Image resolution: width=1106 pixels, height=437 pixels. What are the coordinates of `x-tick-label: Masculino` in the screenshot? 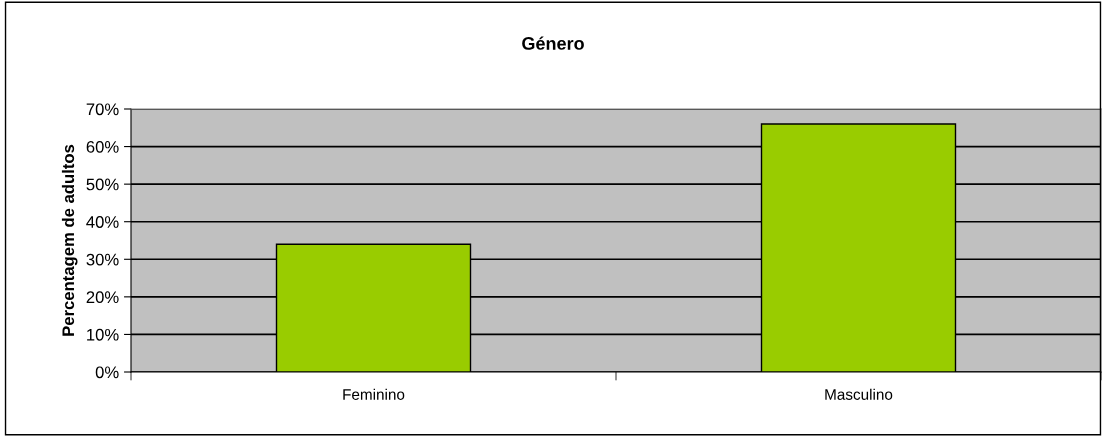 It's located at (859, 394).